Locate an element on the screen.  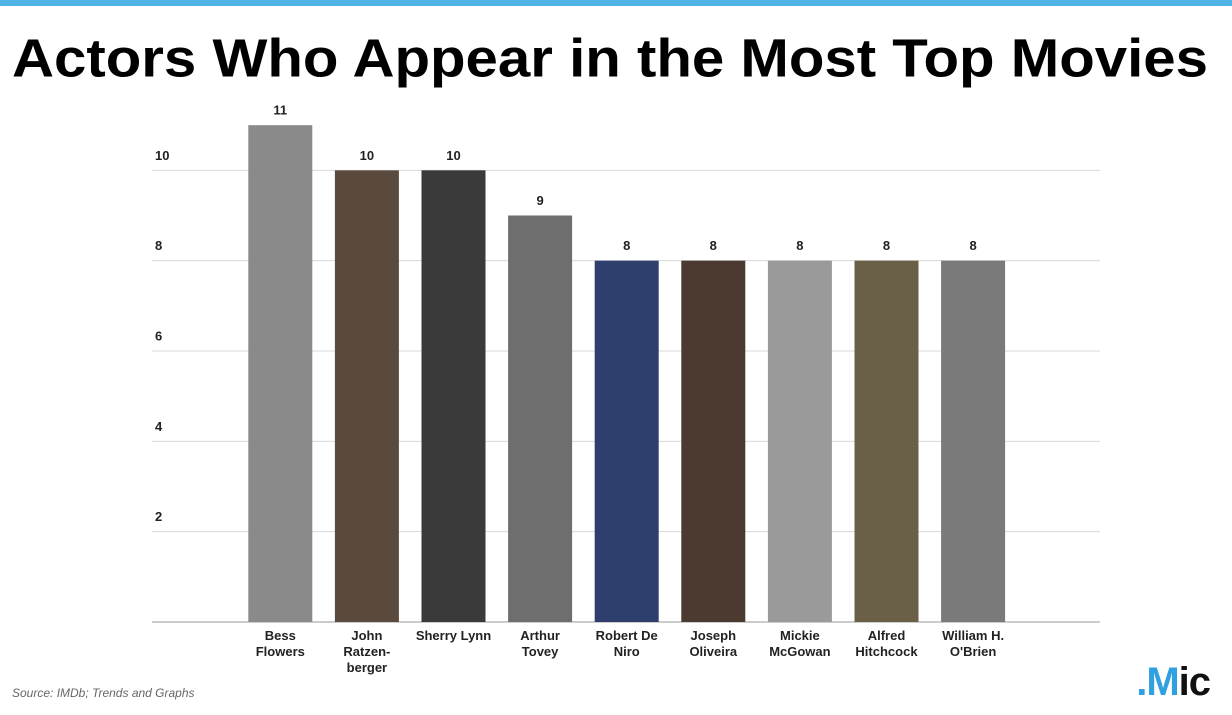
value-label: 11 is located at coordinates (280, 110).